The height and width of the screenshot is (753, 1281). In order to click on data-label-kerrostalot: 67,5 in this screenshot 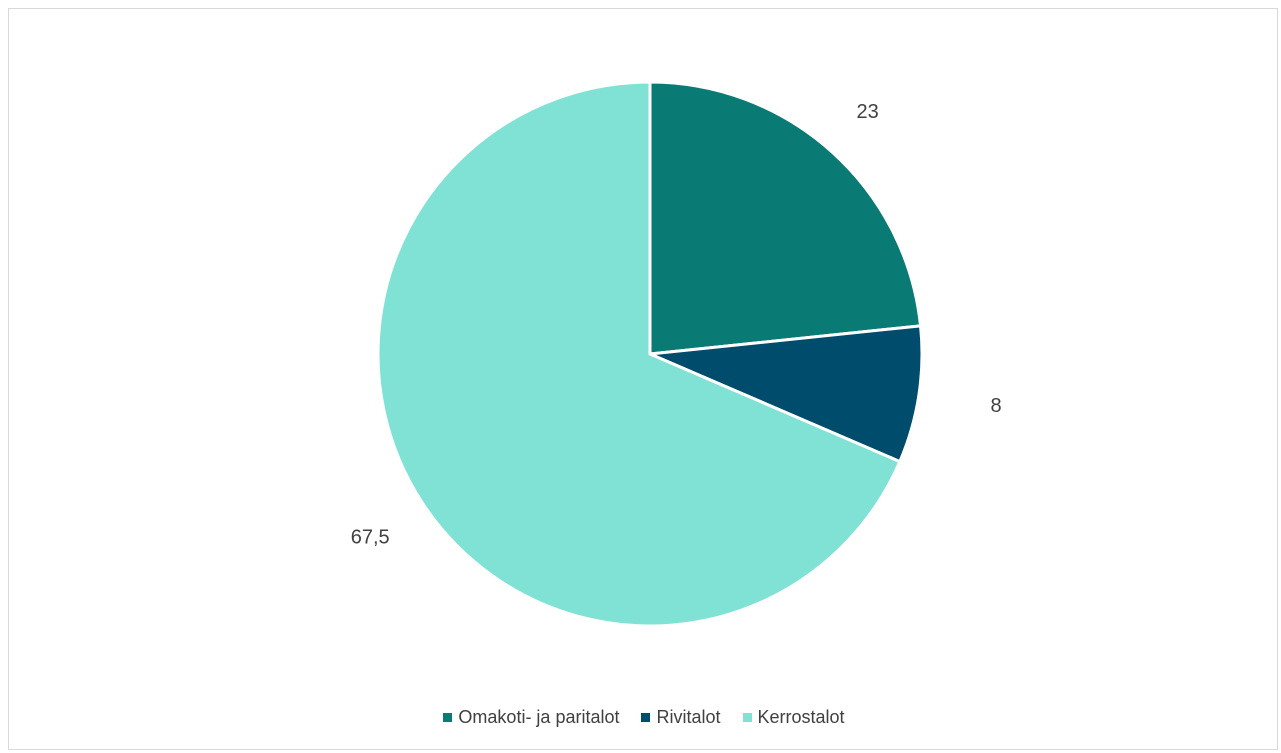, I will do `click(370, 537)`.